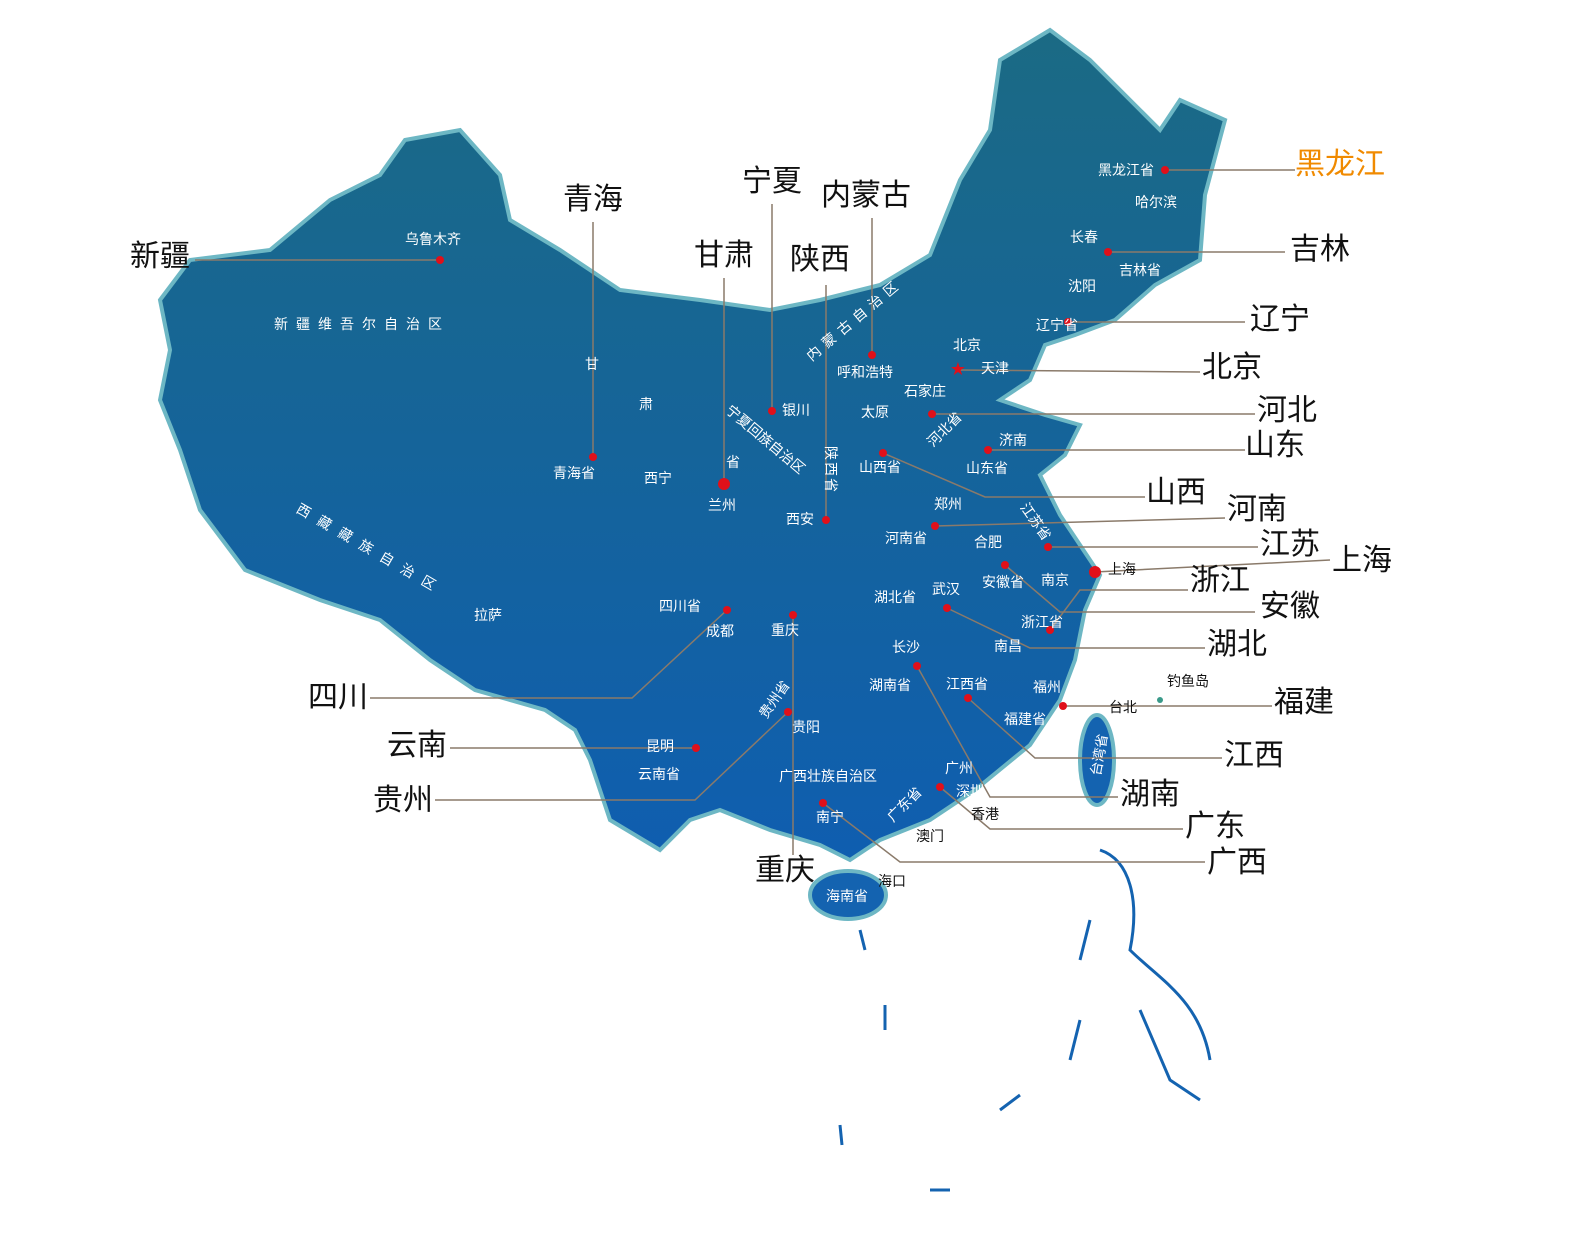  What do you see at coordinates (1215, 826) in the screenshot?
I see `province-callout: 广东` at bounding box center [1215, 826].